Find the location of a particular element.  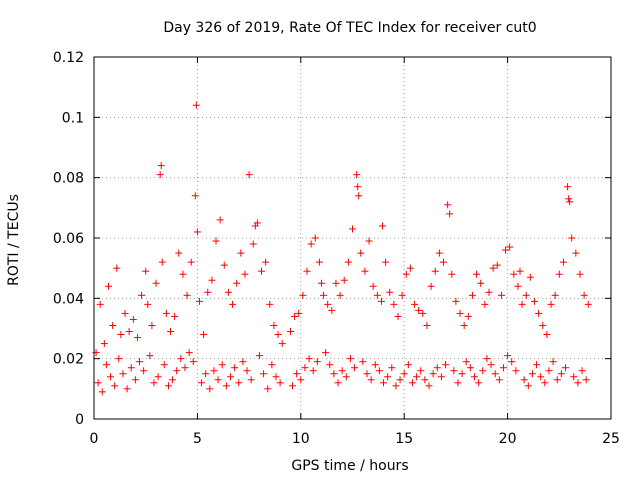

x-tick-label: 15 is located at coordinates (404, 439).